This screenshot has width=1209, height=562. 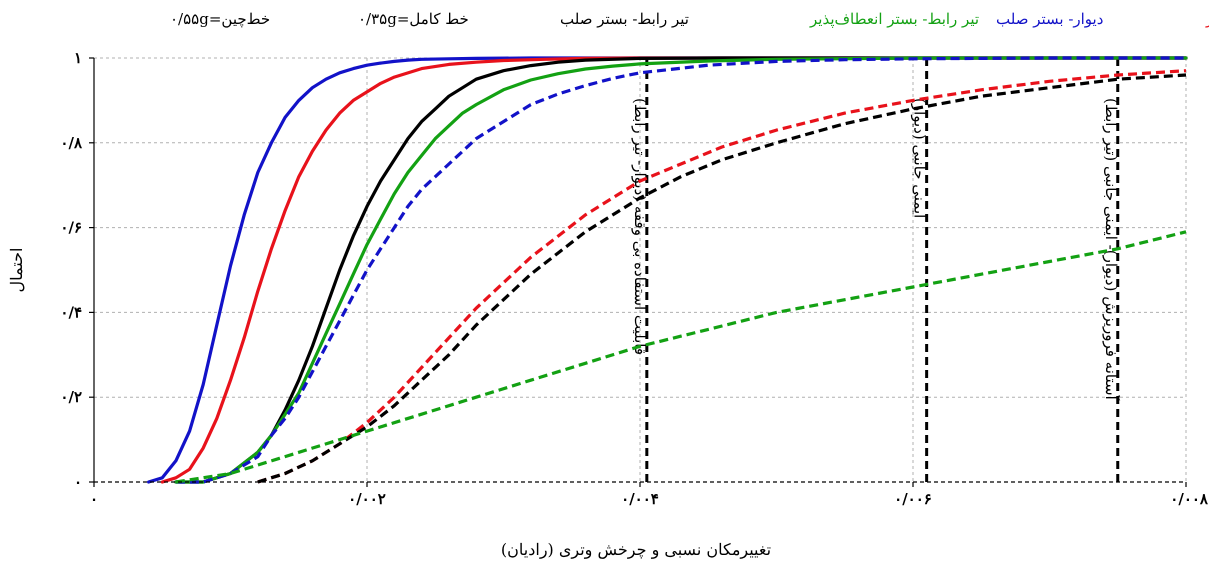 I want to click on legend-item-1: دیوار- بستر انعطاف‌پذیر, so click(x=1207, y=19).